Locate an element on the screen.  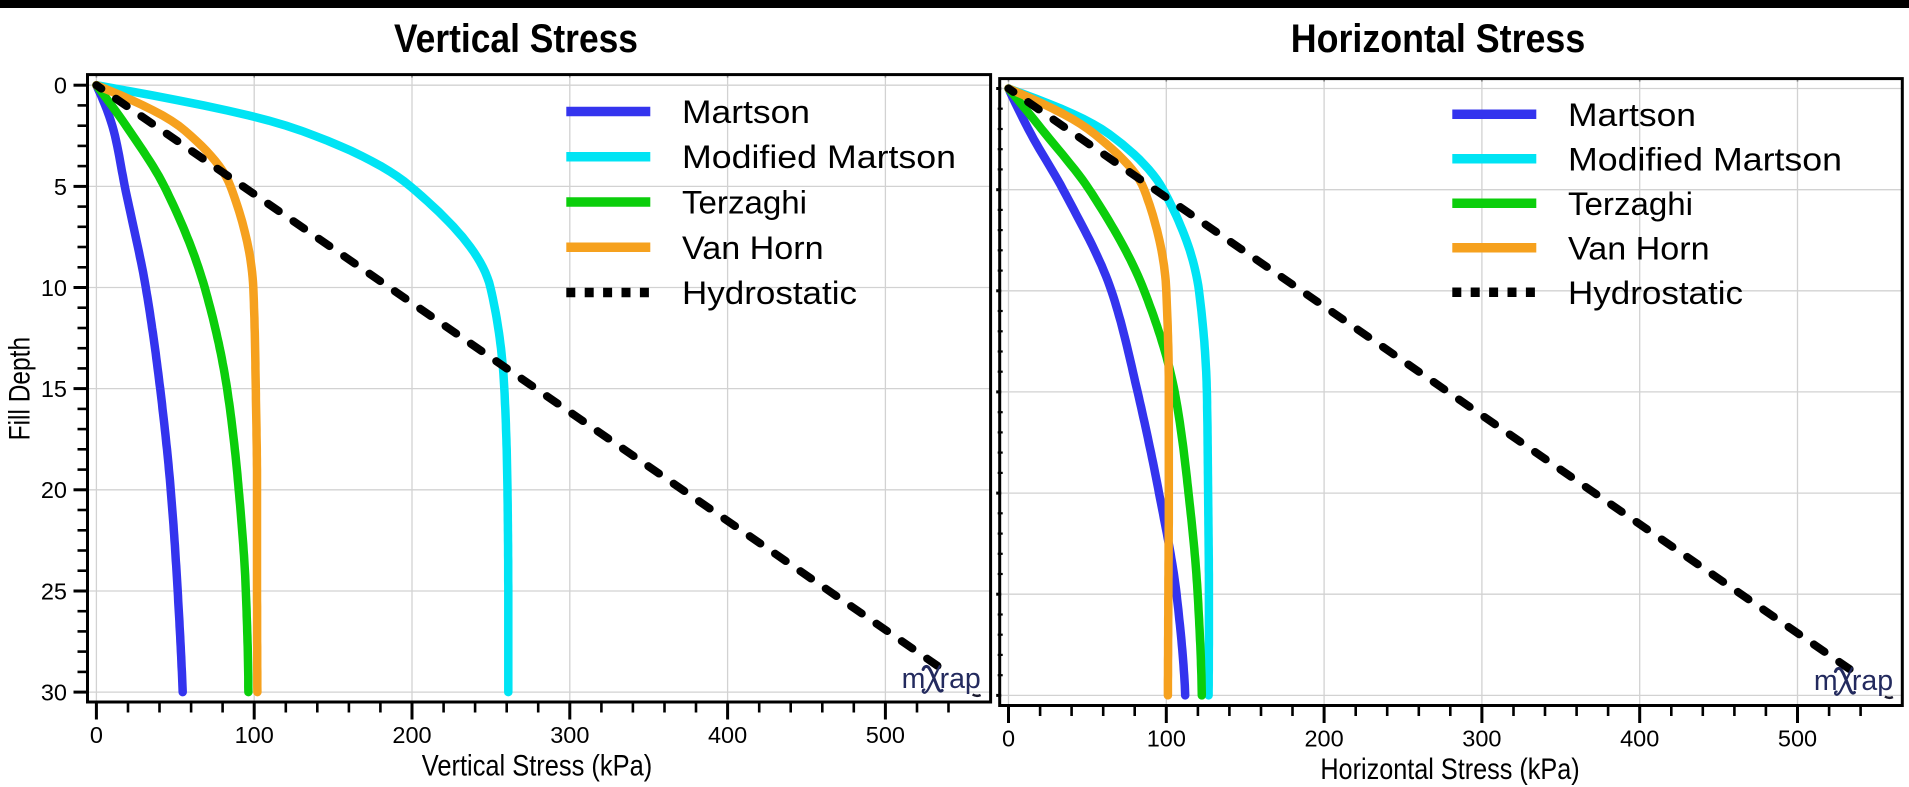
svg-text: Vertical Stress (kPa) is located at coordinates (537, 765).